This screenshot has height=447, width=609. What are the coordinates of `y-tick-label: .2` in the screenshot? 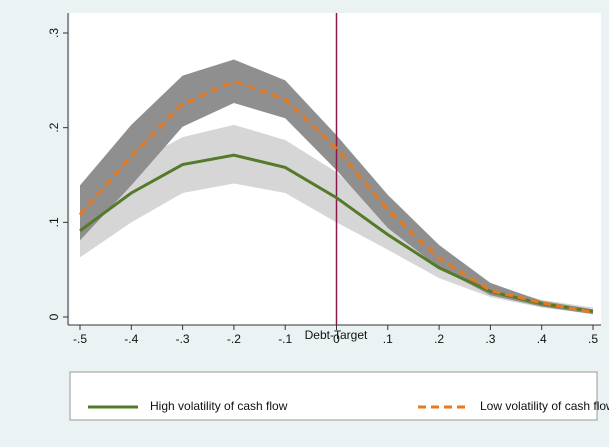 It's located at (54, 127).